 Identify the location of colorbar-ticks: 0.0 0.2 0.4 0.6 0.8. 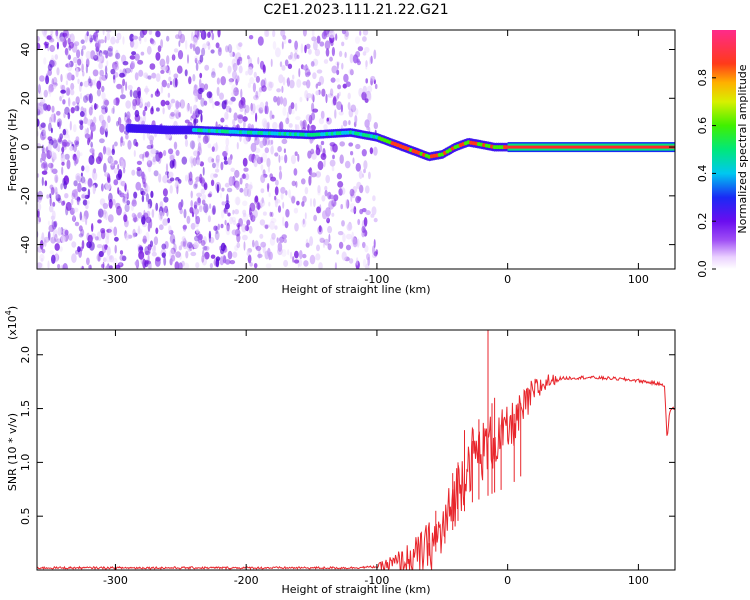
(706, 173).